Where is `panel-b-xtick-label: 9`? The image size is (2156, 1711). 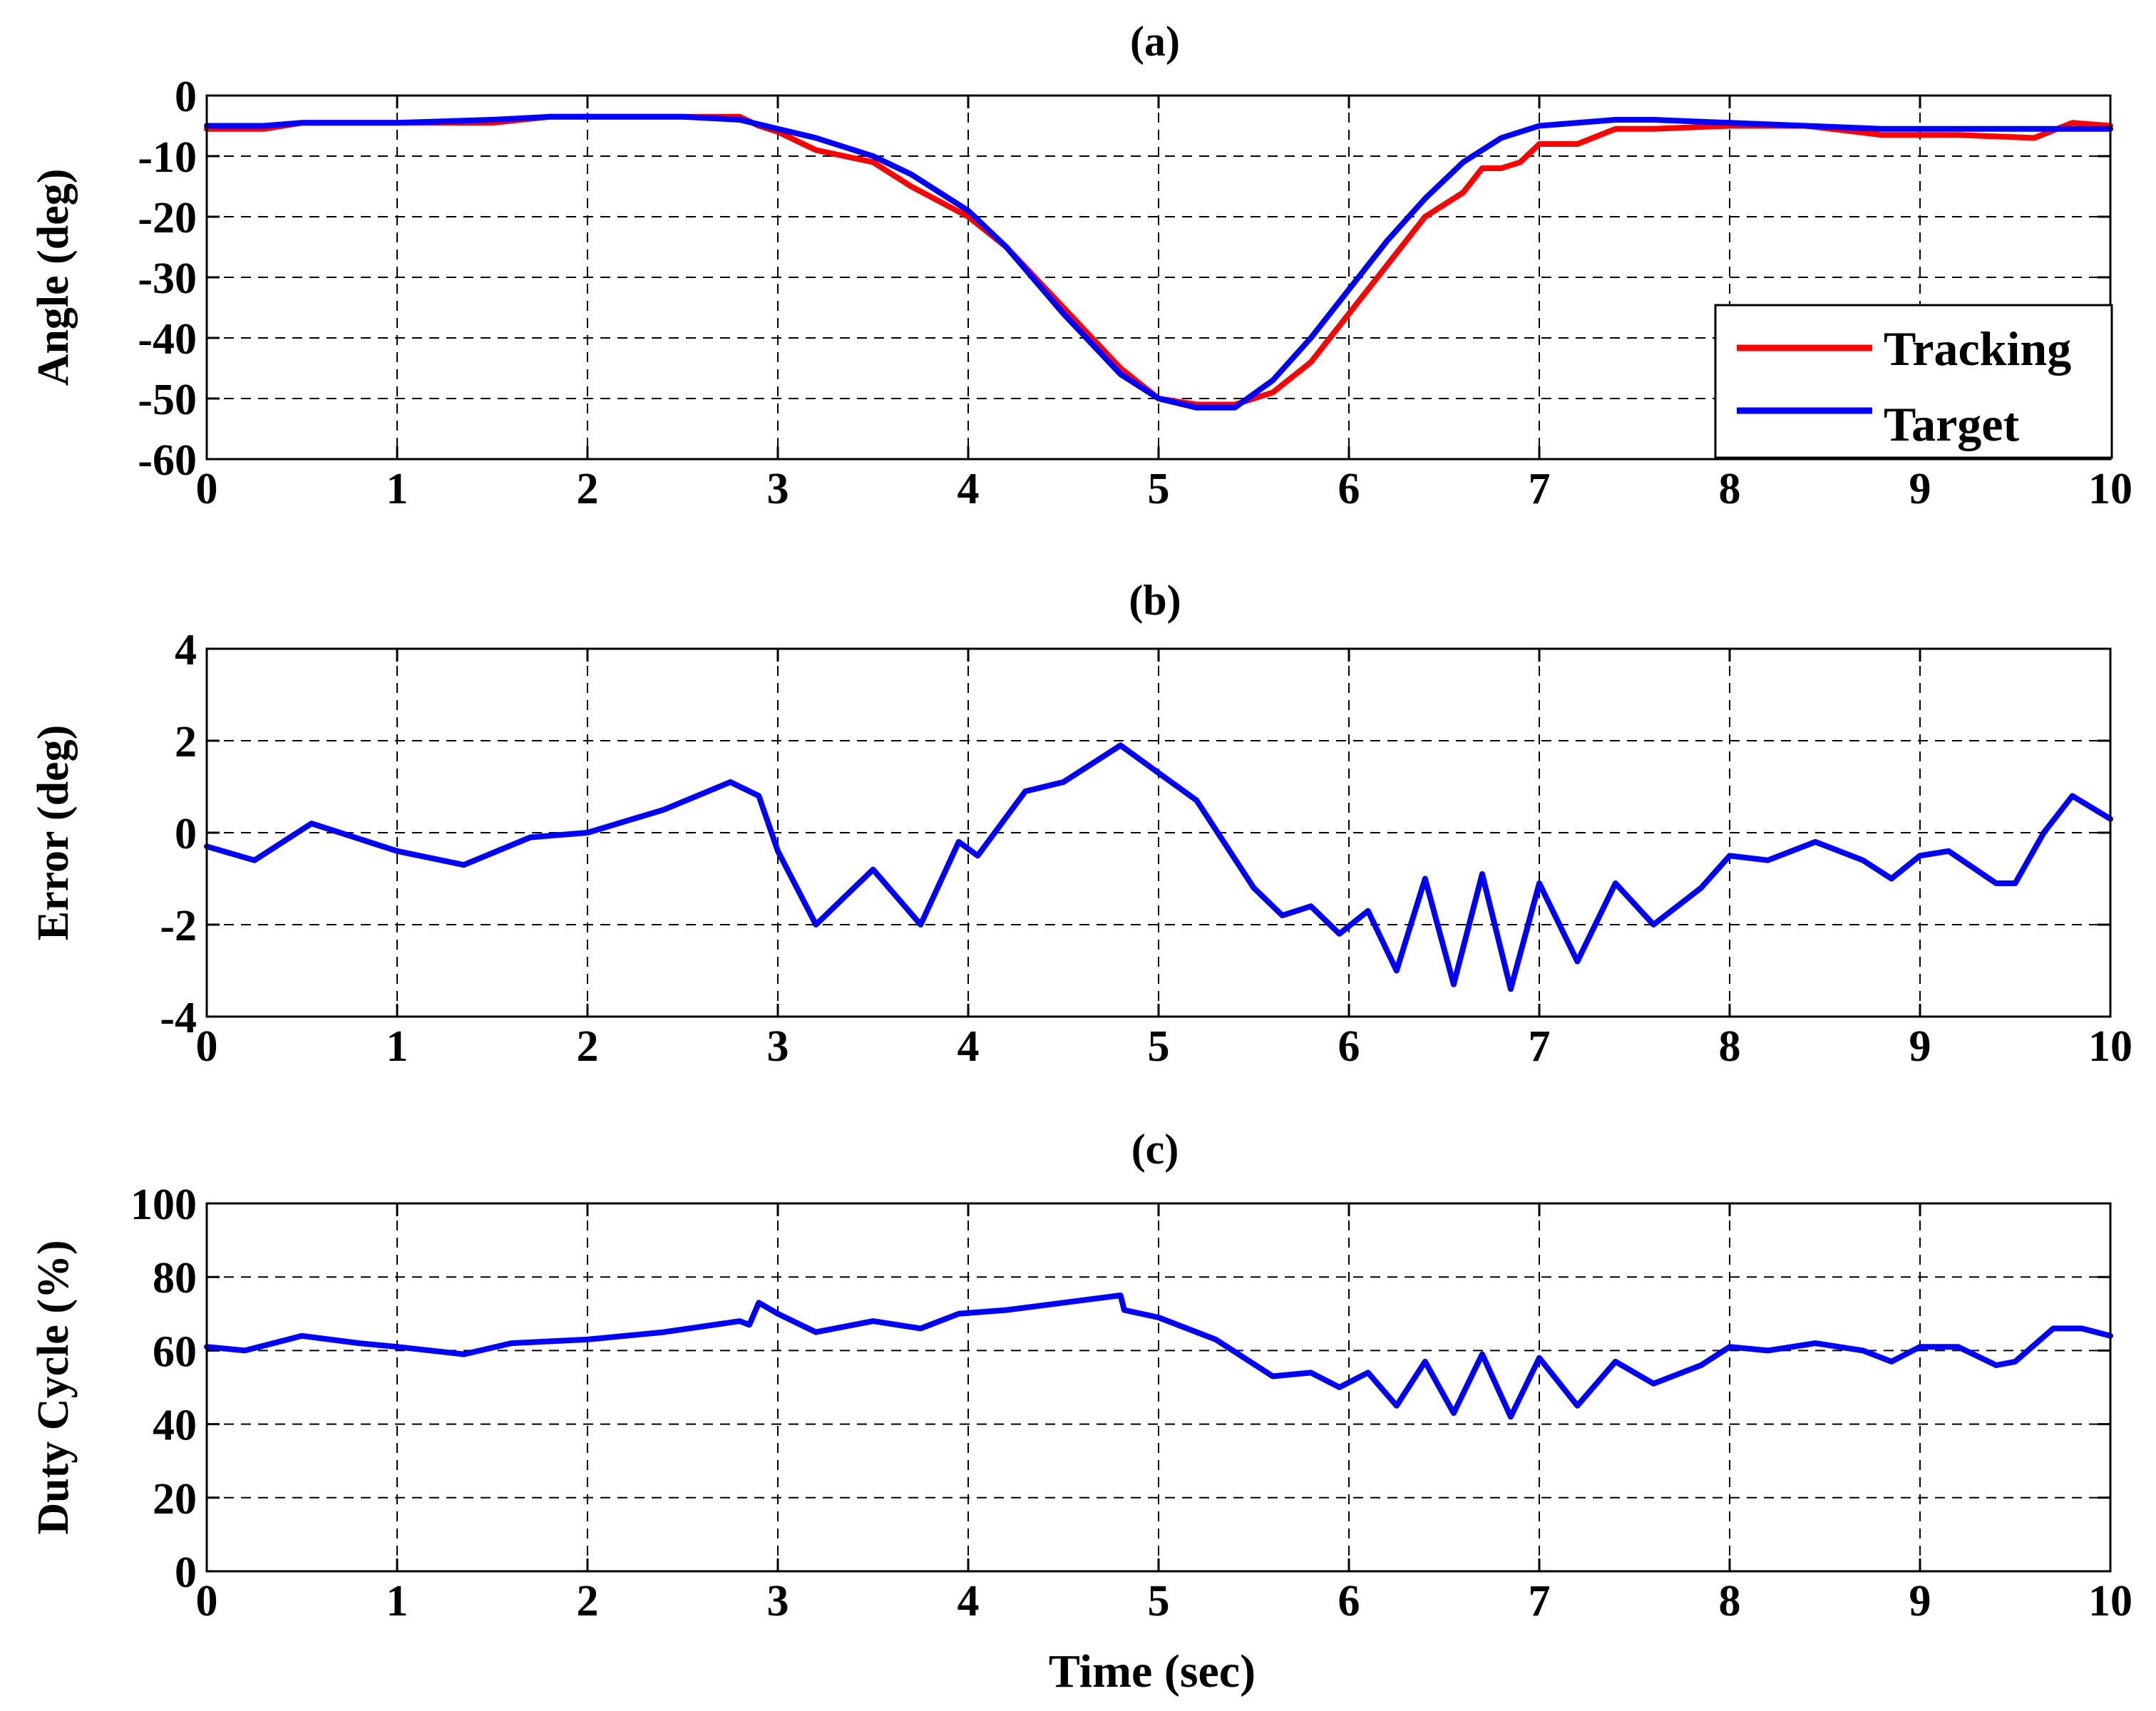
panel-b-xtick-label: 9 is located at coordinates (1920, 1046).